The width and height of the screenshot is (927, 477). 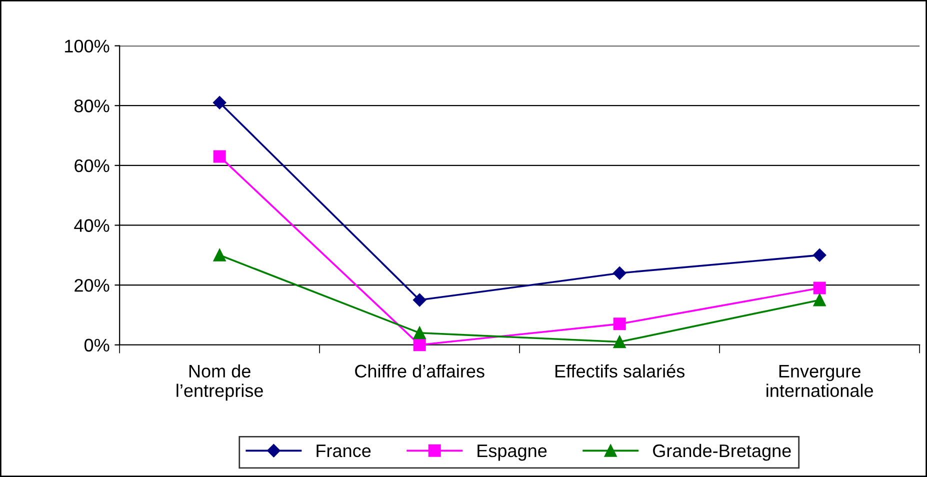 What do you see at coordinates (419, 371) in the screenshot?
I see `x-tick-label: Chiffre d’affaires` at bounding box center [419, 371].